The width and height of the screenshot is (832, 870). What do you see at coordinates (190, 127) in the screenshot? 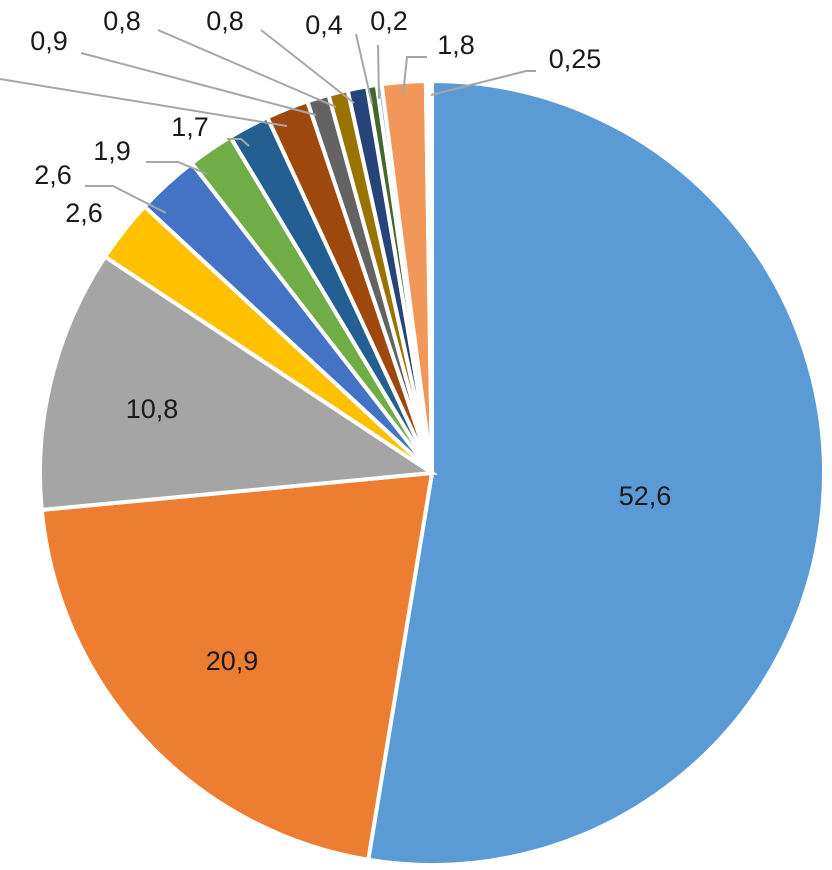
I see `data-label: 1,7` at bounding box center [190, 127].